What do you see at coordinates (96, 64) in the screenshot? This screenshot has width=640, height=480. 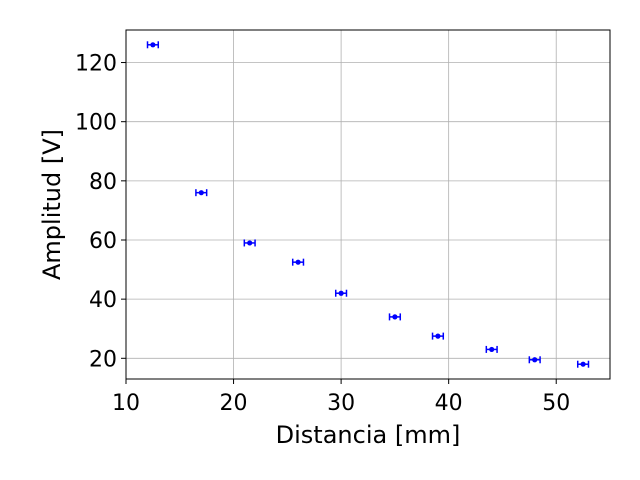 I see `y-tick-label: 120` at bounding box center [96, 64].